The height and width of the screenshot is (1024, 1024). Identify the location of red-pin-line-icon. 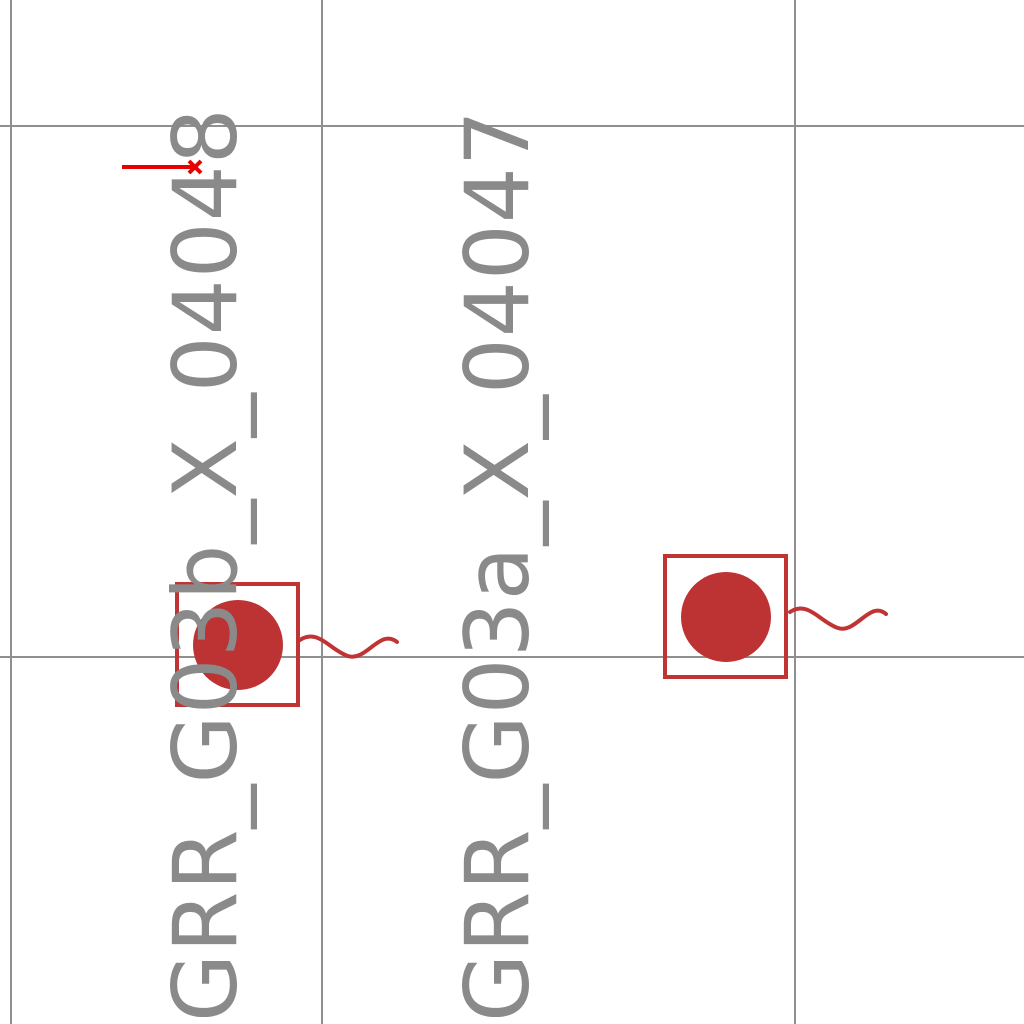
(162, 167).